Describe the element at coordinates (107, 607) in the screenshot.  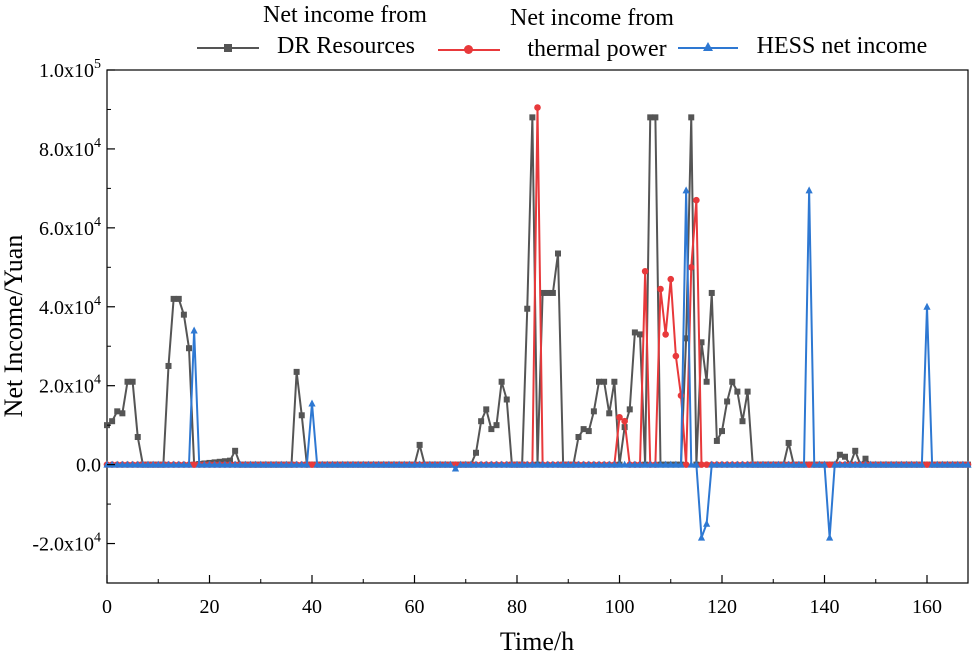
I see `x-tick-label: 0` at that location.